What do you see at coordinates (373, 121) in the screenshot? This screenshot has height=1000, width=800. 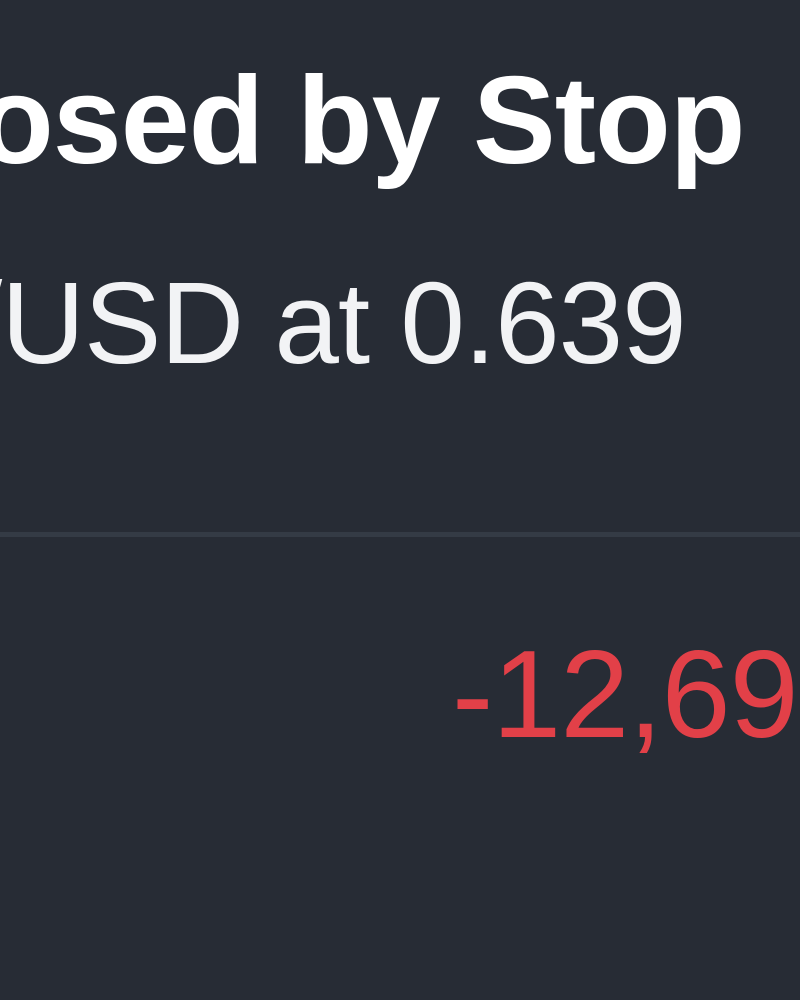 I see `notification-title: osed by Stop` at bounding box center [373, 121].